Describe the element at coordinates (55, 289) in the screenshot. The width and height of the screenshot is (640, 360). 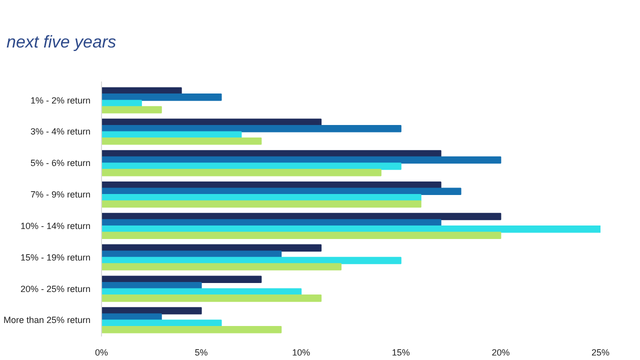
I see `y-tick-label: 20% - 25% return` at that location.